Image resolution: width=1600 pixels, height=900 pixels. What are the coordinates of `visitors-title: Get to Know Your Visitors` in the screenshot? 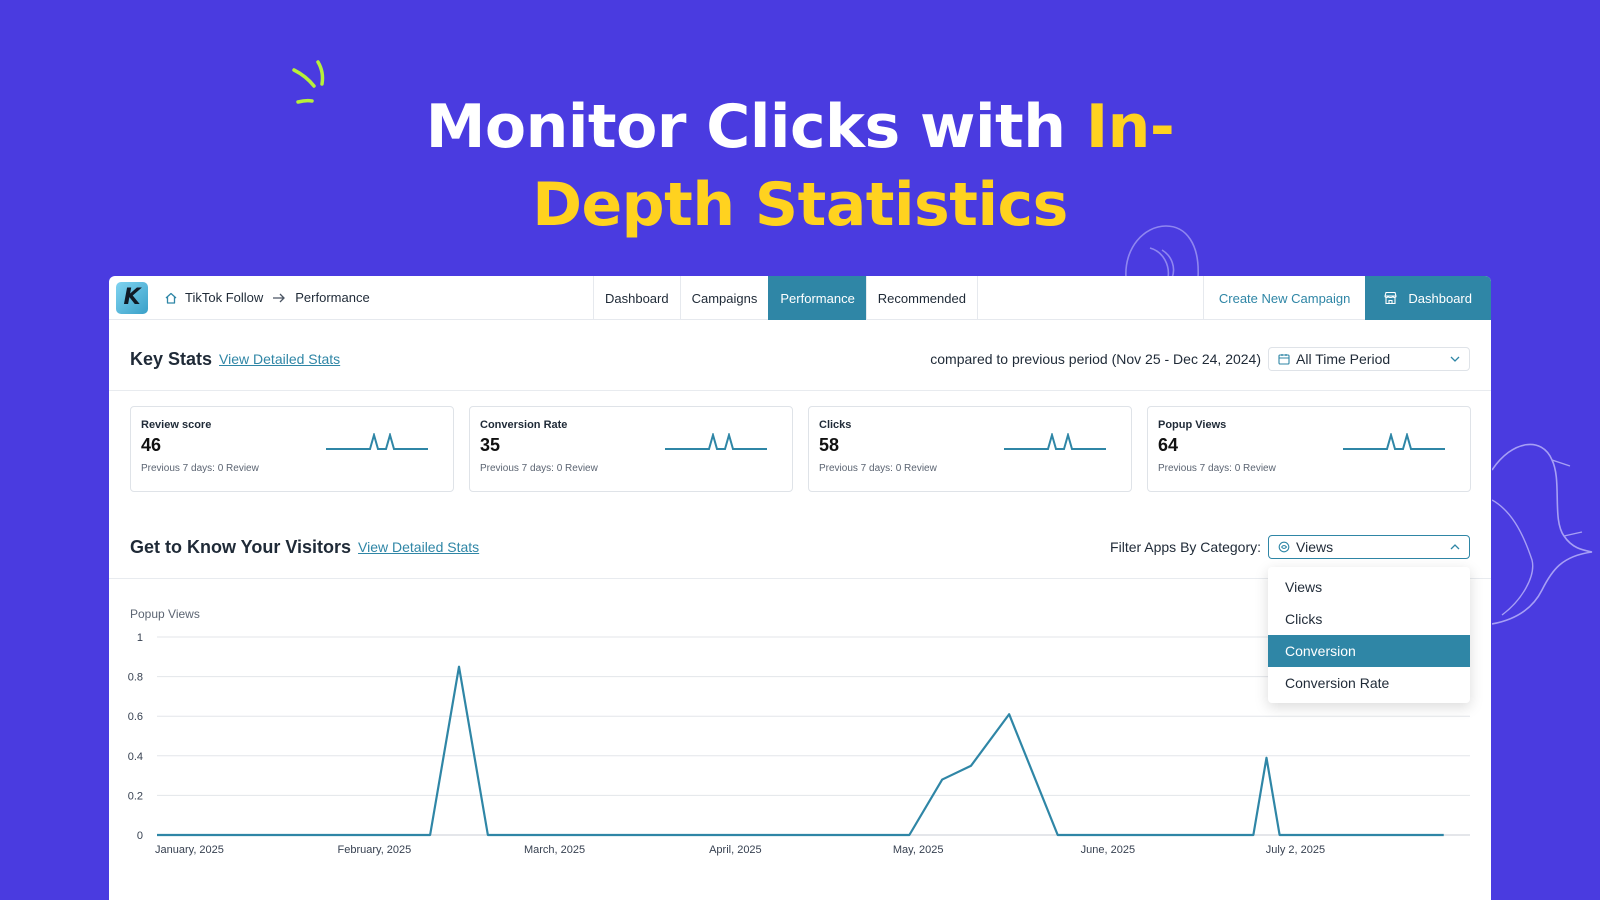 It's located at (241, 546).